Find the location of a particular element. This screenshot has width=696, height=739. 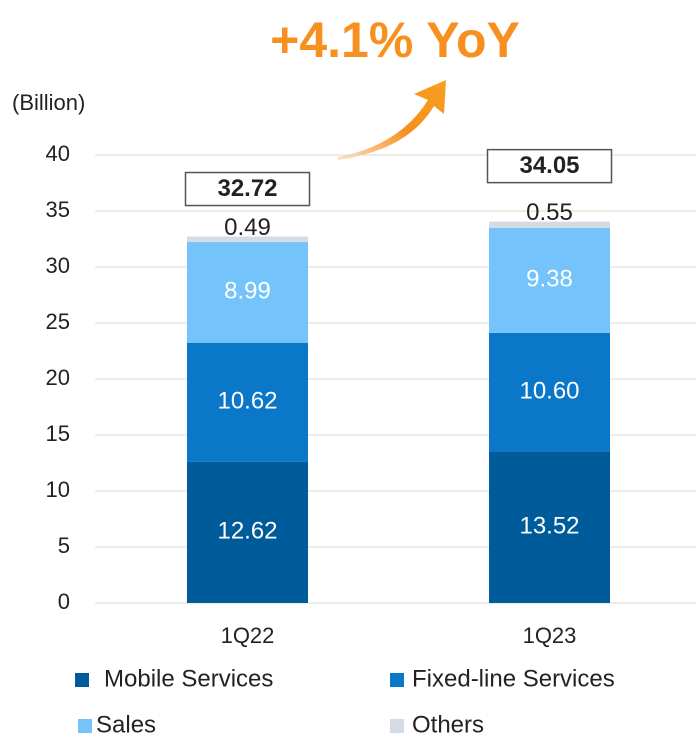

arrow is located at coordinates (392, 120).